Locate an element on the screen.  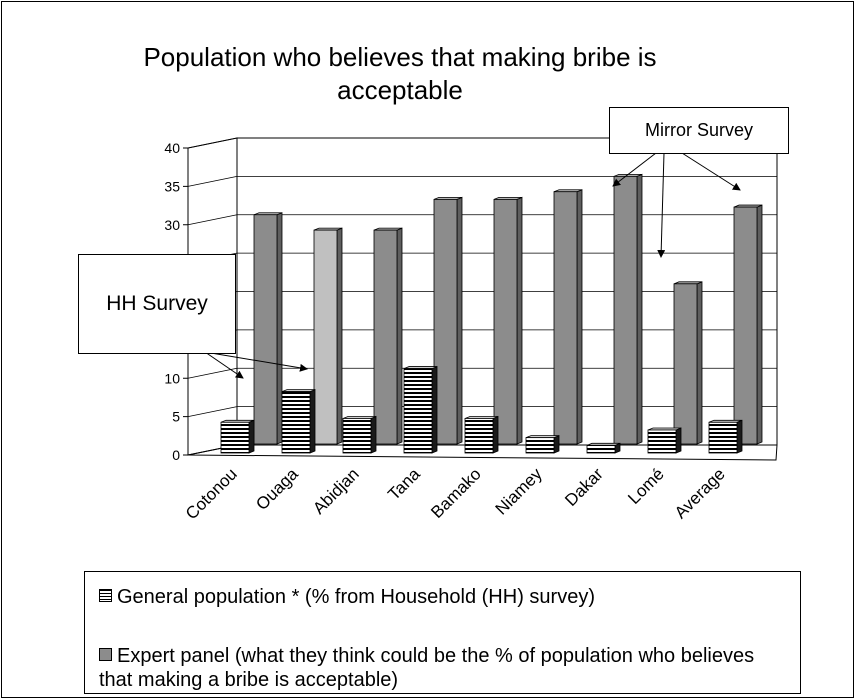
hh-survey-callout: HH Survey is located at coordinates (157, 304).